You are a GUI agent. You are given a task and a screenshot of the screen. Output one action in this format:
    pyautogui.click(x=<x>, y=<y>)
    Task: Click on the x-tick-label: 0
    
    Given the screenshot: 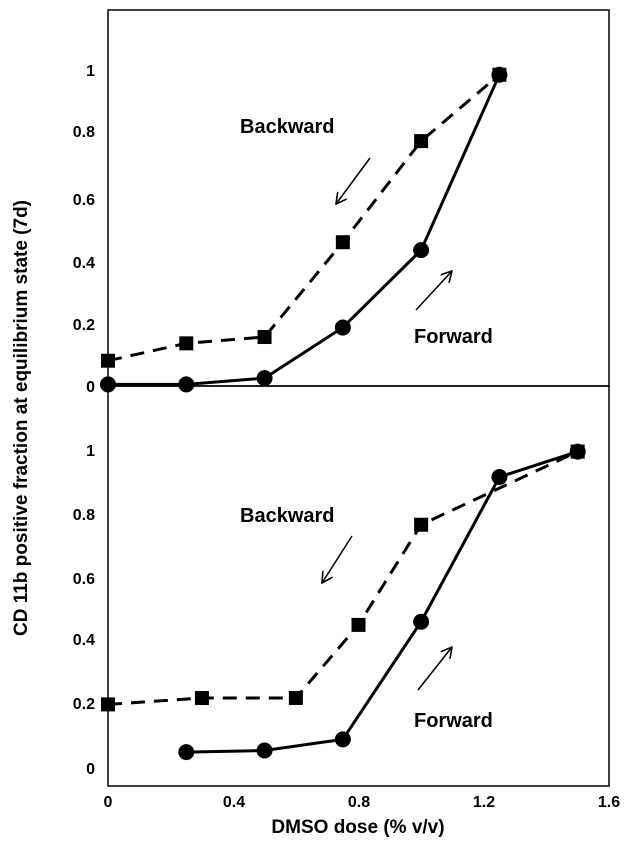 What is the action you would take?
    pyautogui.click(x=108, y=802)
    